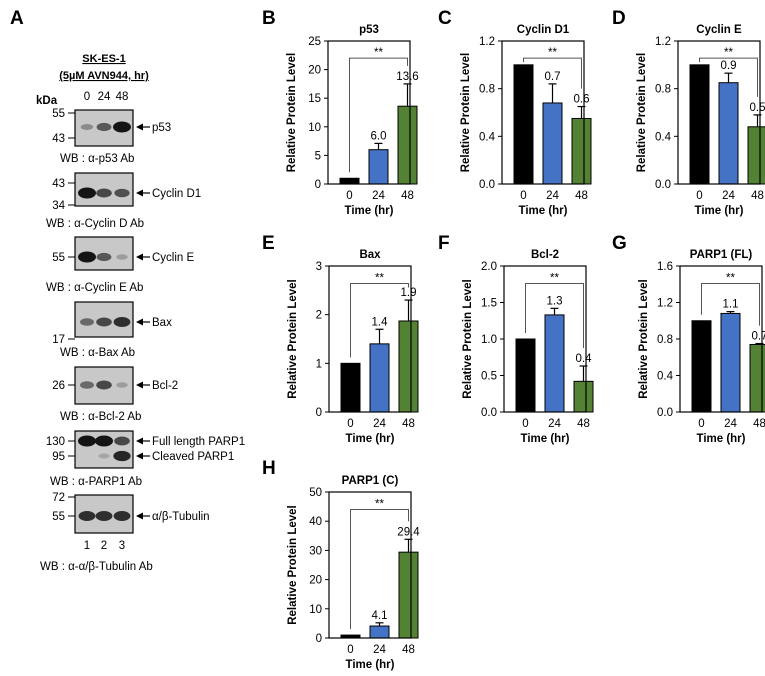 The width and height of the screenshot is (765, 676). Describe the element at coordinates (139, 193) in the screenshot. I see `arrow-head-icon` at that location.